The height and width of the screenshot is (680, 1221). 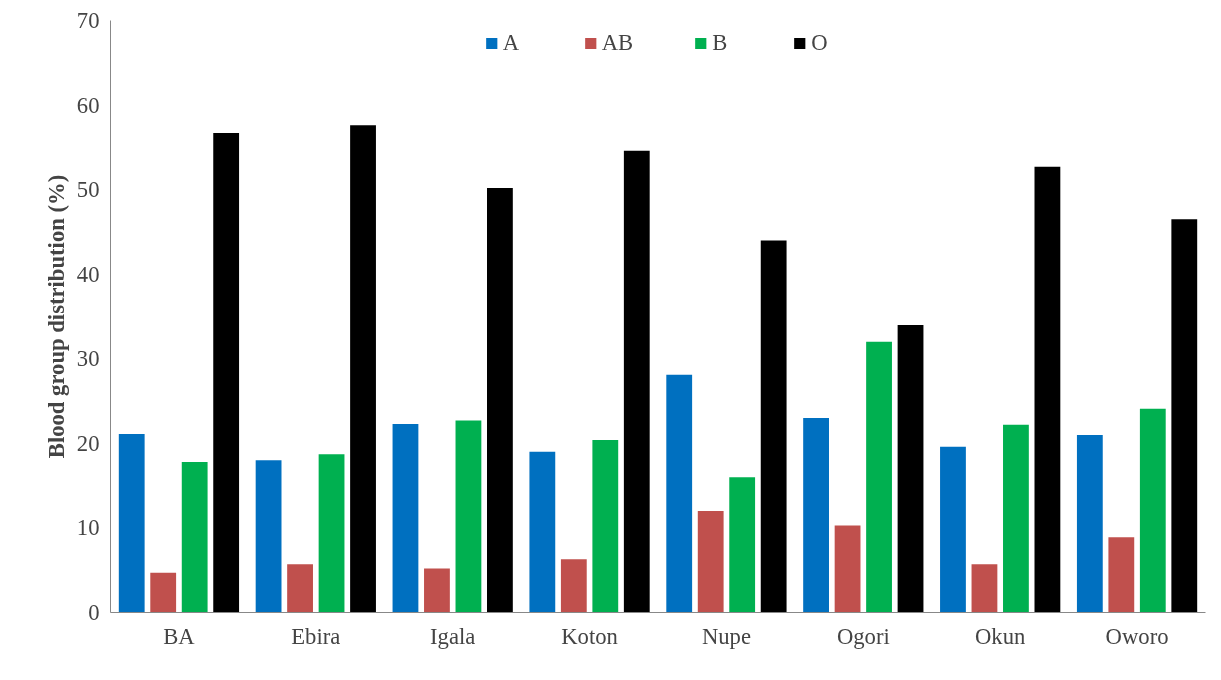 What do you see at coordinates (511, 43) in the screenshot?
I see `legend-label: A` at bounding box center [511, 43].